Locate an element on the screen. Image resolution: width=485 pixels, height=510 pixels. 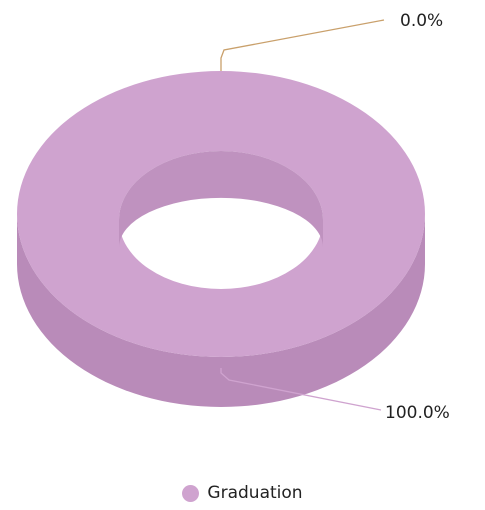
legend-swatch-graduation is located at coordinates (191, 493).